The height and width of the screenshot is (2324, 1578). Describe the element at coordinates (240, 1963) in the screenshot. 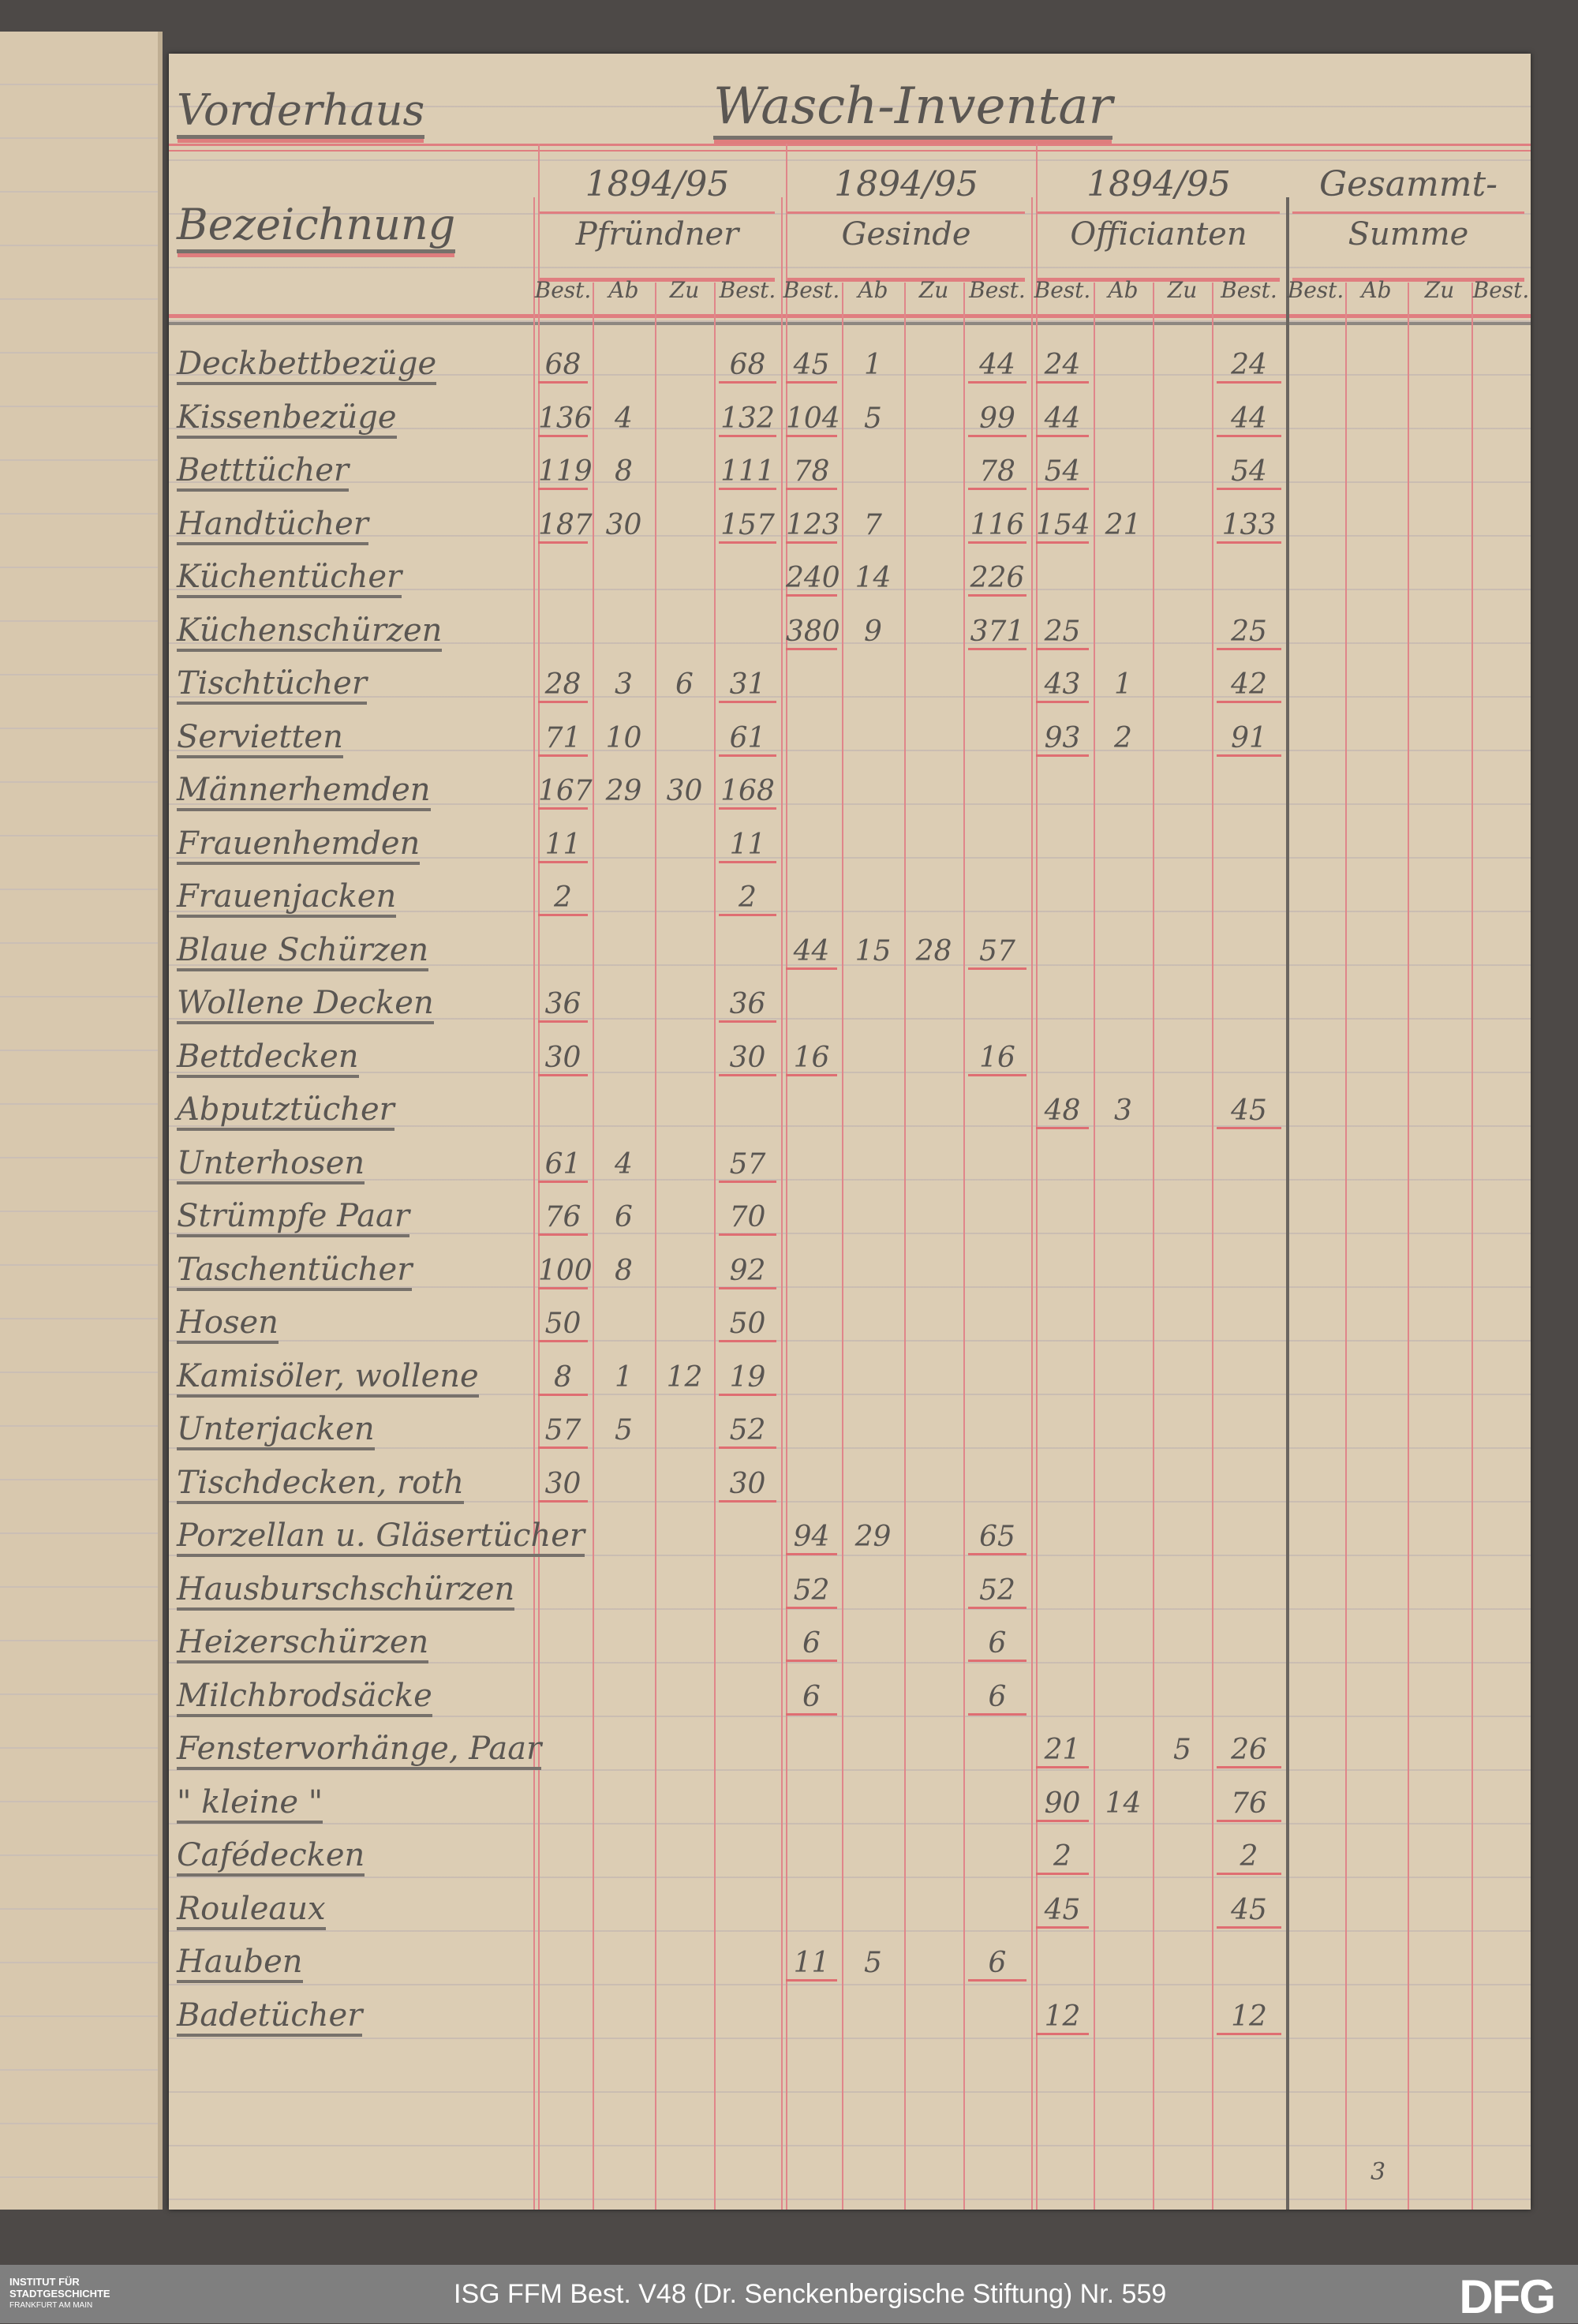

I see `row-label-31: Hauben` at that location.